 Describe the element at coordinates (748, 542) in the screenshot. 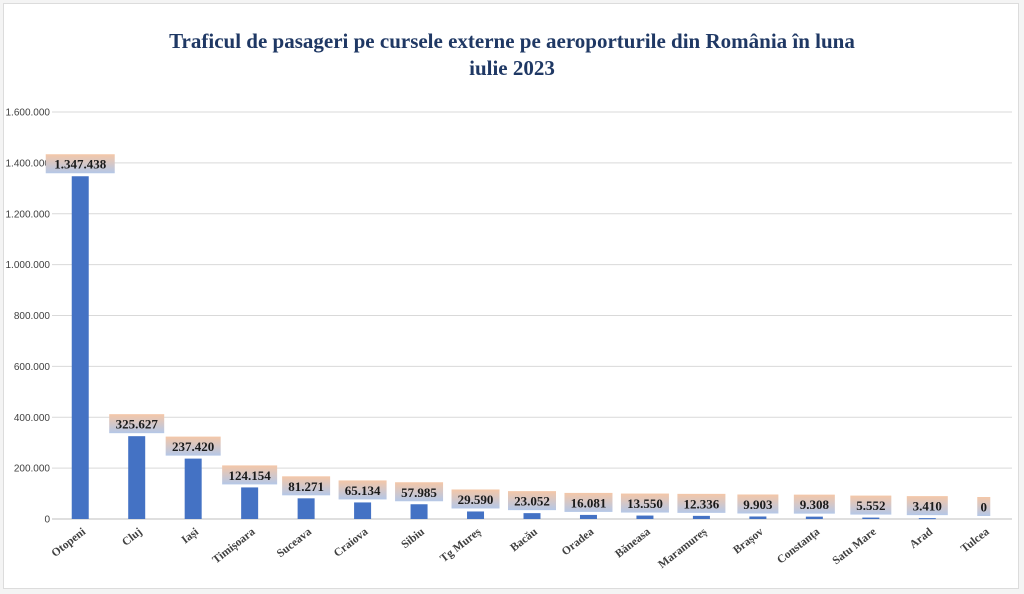

I see `x-tick-label: Brașov` at that location.